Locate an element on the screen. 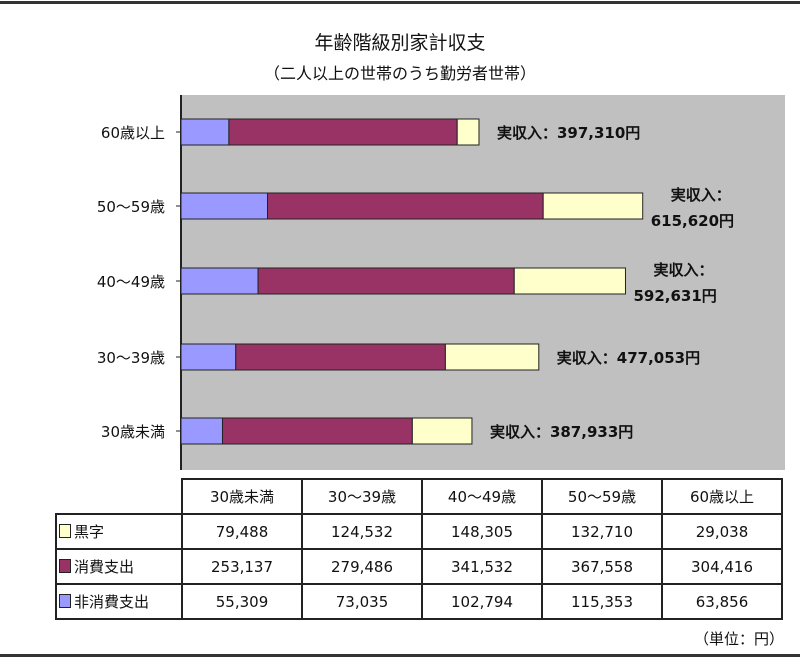 The width and height of the screenshot is (800, 660). table-cell: 63,856 is located at coordinates (722, 601).